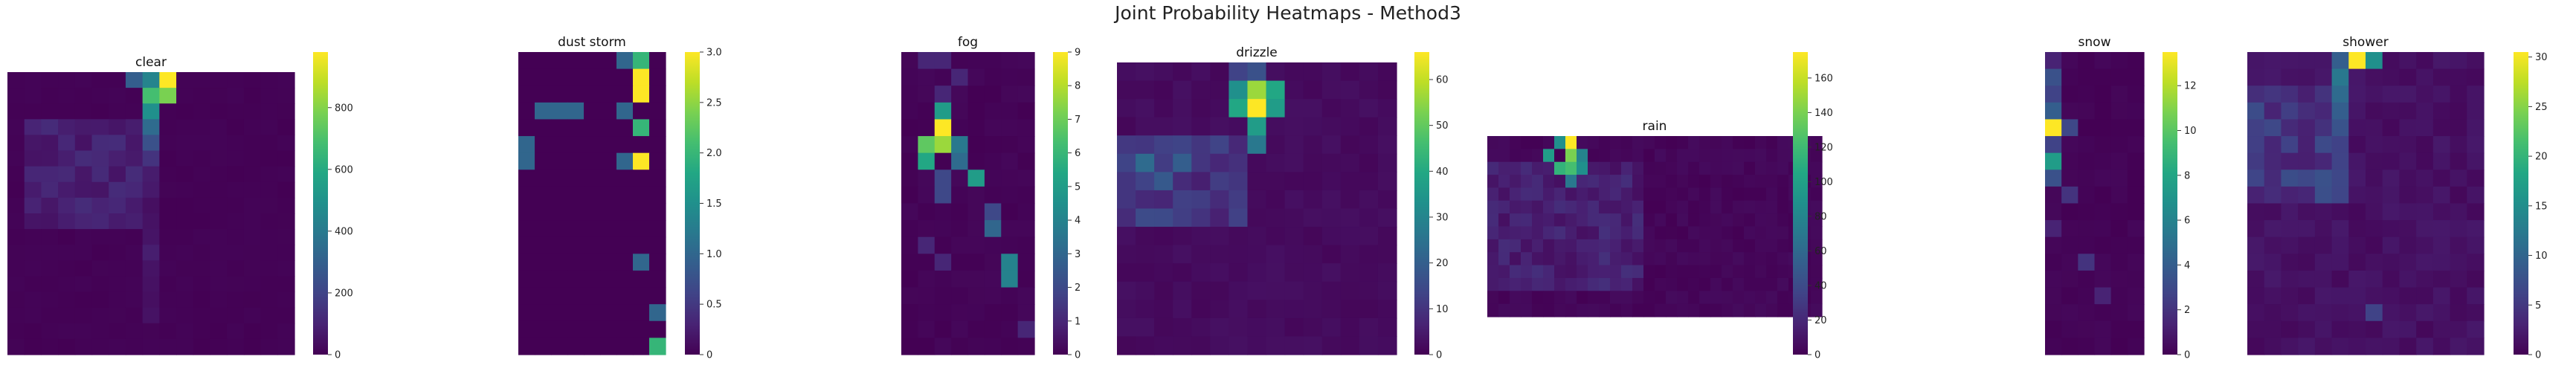 The image size is (2576, 368). I want to click on colorbar-tick-label: 0, so click(2187, 355).